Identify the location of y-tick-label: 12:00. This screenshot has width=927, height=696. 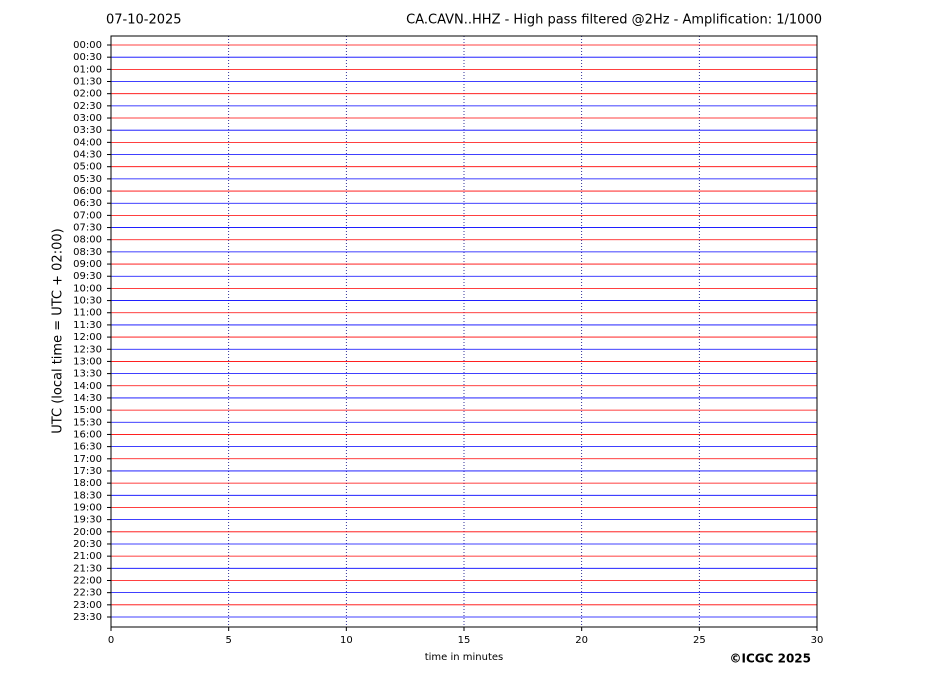
(87, 337).